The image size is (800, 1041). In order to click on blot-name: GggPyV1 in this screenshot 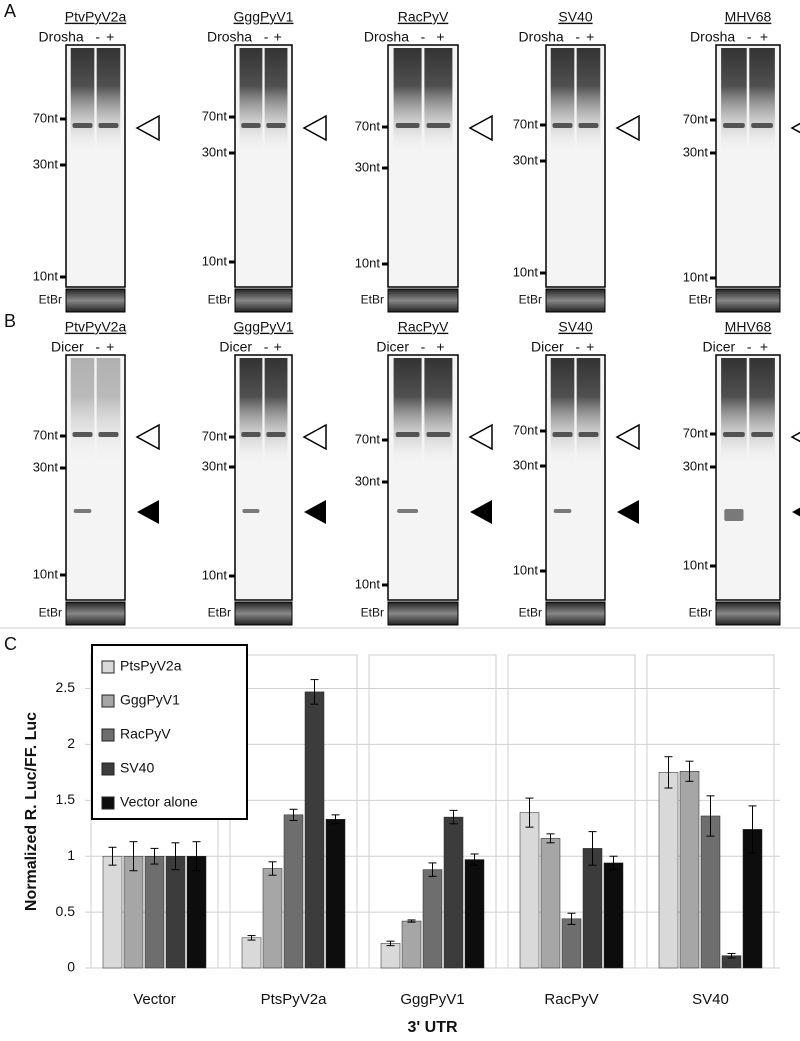, I will do `click(264, 17)`.